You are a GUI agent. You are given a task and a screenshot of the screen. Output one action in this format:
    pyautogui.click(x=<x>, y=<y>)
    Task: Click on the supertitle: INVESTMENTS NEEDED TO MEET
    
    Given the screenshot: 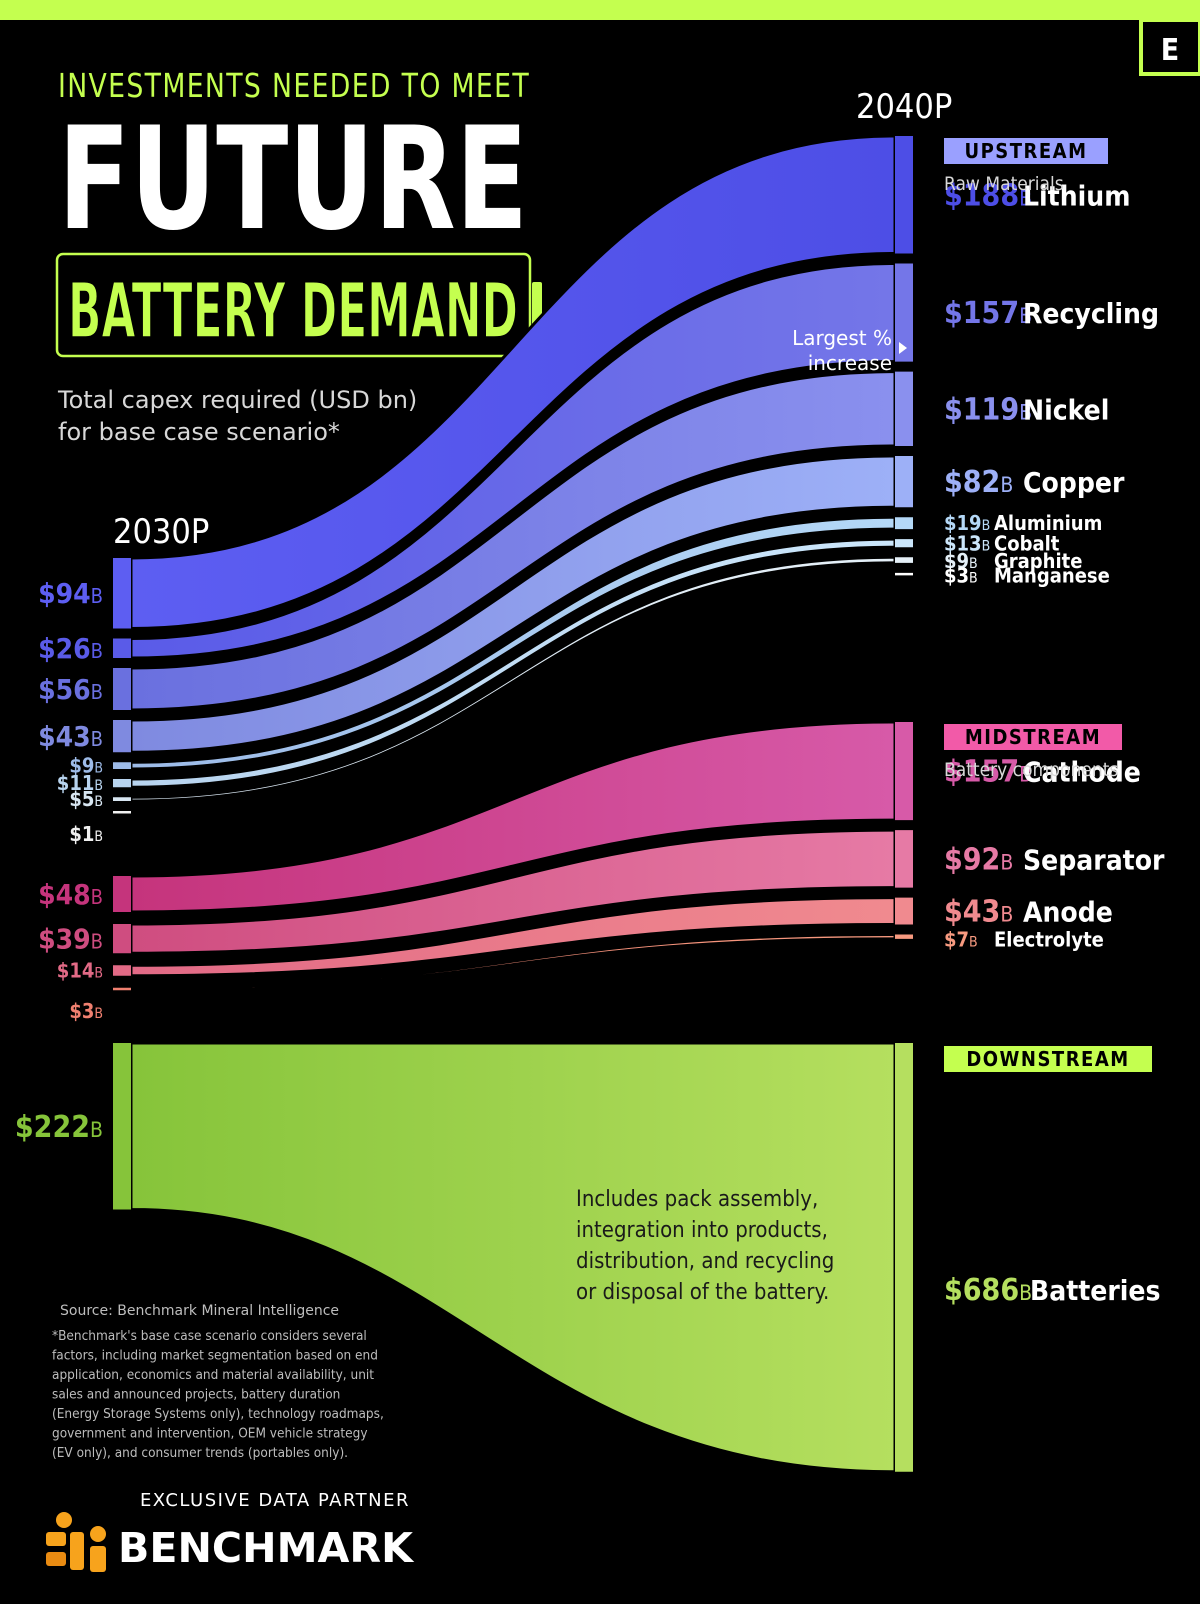 What is the action you would take?
    pyautogui.click(x=294, y=85)
    